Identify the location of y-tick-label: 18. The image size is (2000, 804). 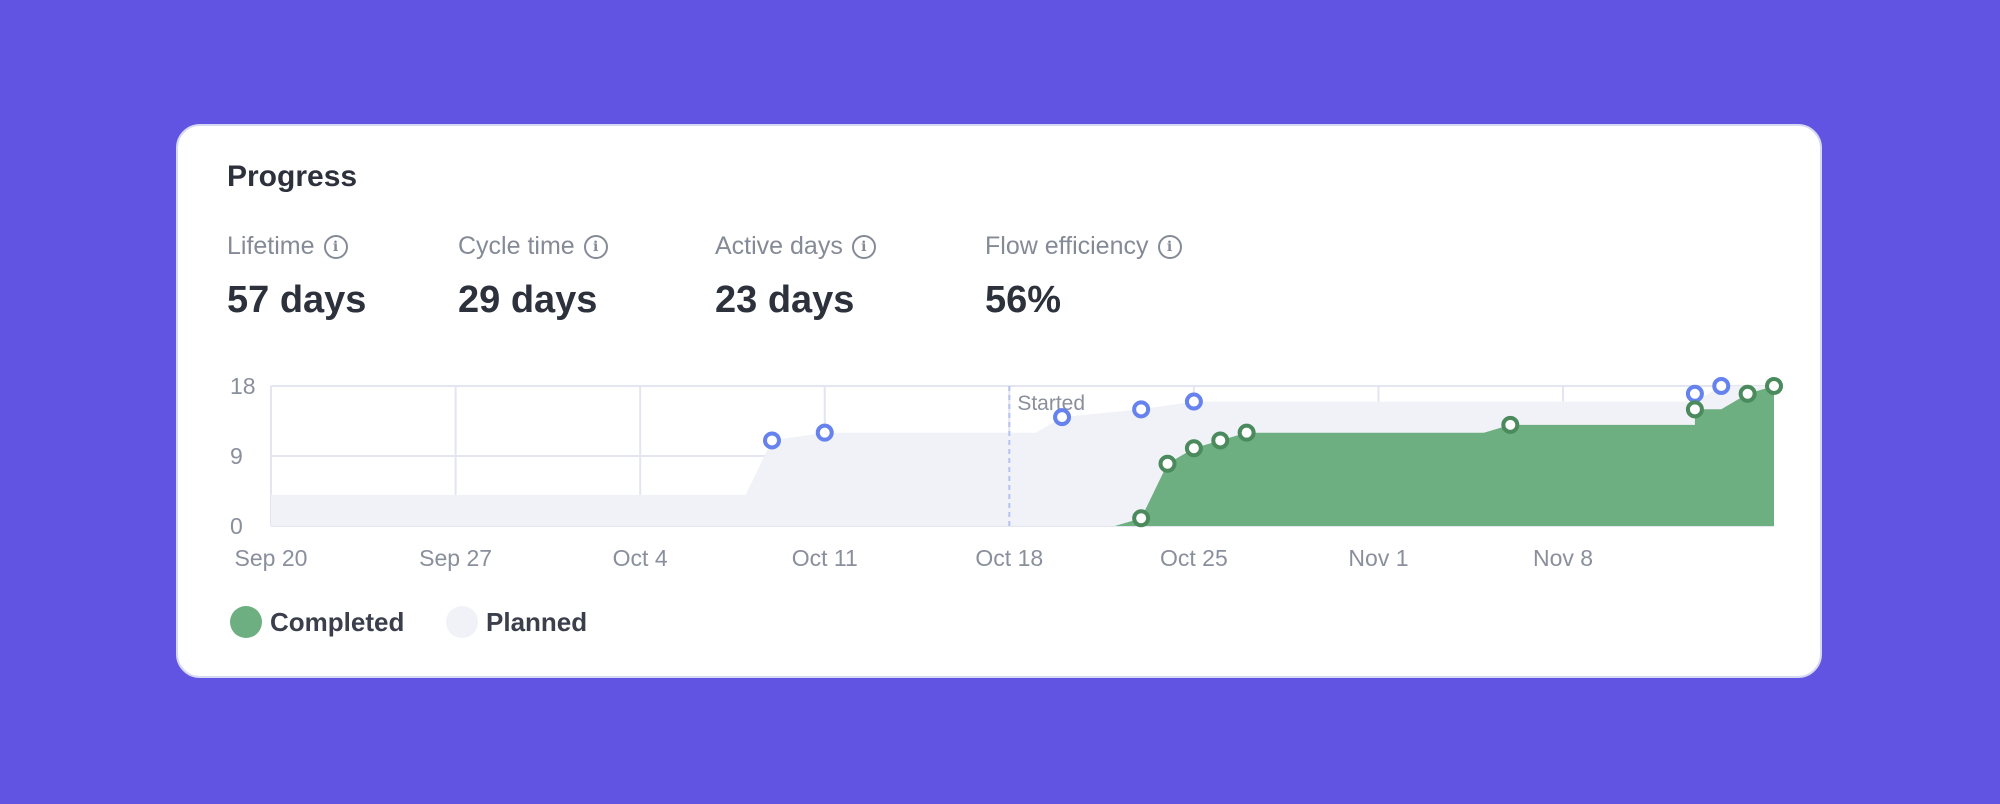
(243, 386).